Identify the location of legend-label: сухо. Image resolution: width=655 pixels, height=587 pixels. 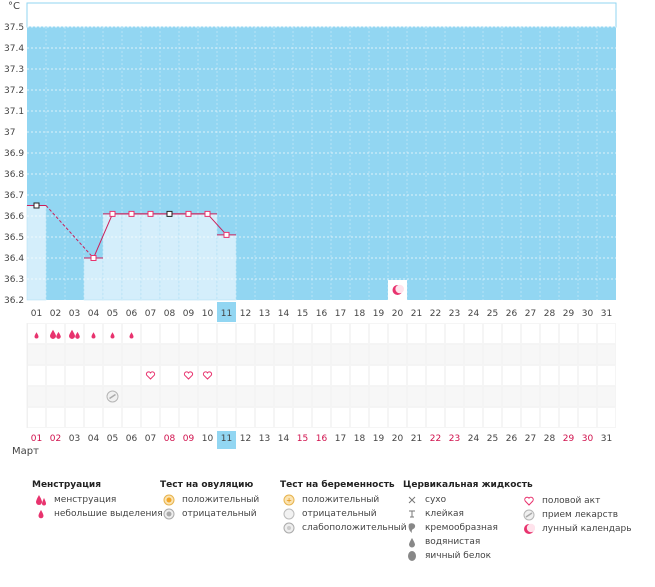
(436, 500).